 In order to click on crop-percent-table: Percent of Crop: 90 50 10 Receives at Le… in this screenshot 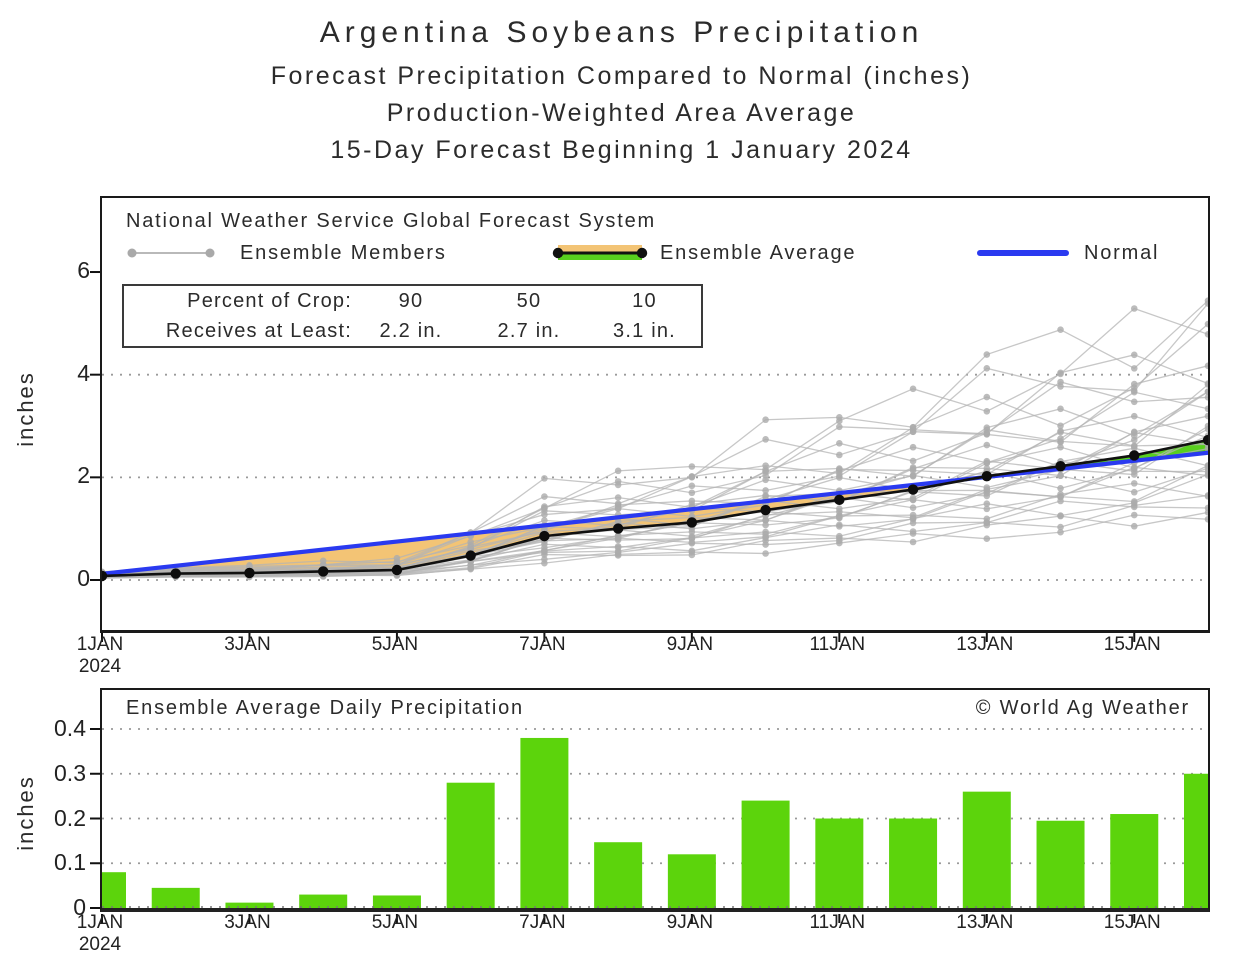, I will do `click(412, 316)`.